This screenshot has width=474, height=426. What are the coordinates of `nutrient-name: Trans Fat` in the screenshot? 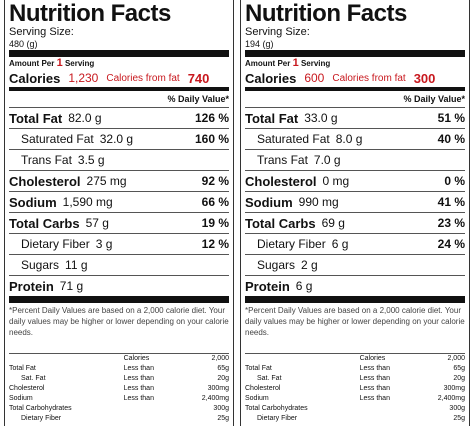 It's located at (282, 160).